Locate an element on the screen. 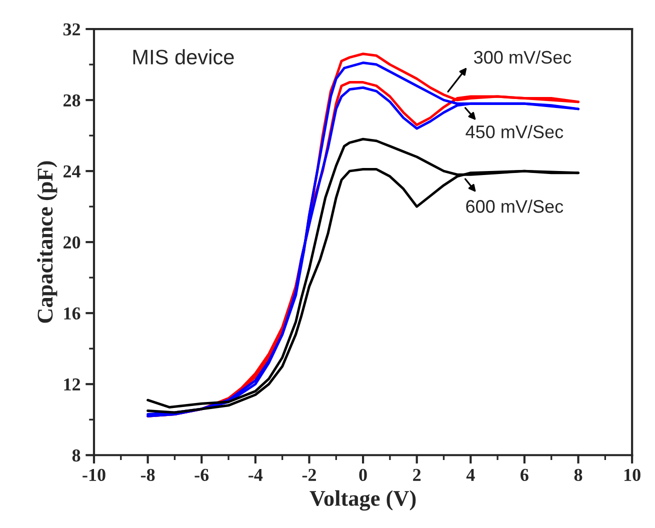  x-tick-label: -6 is located at coordinates (201, 475).